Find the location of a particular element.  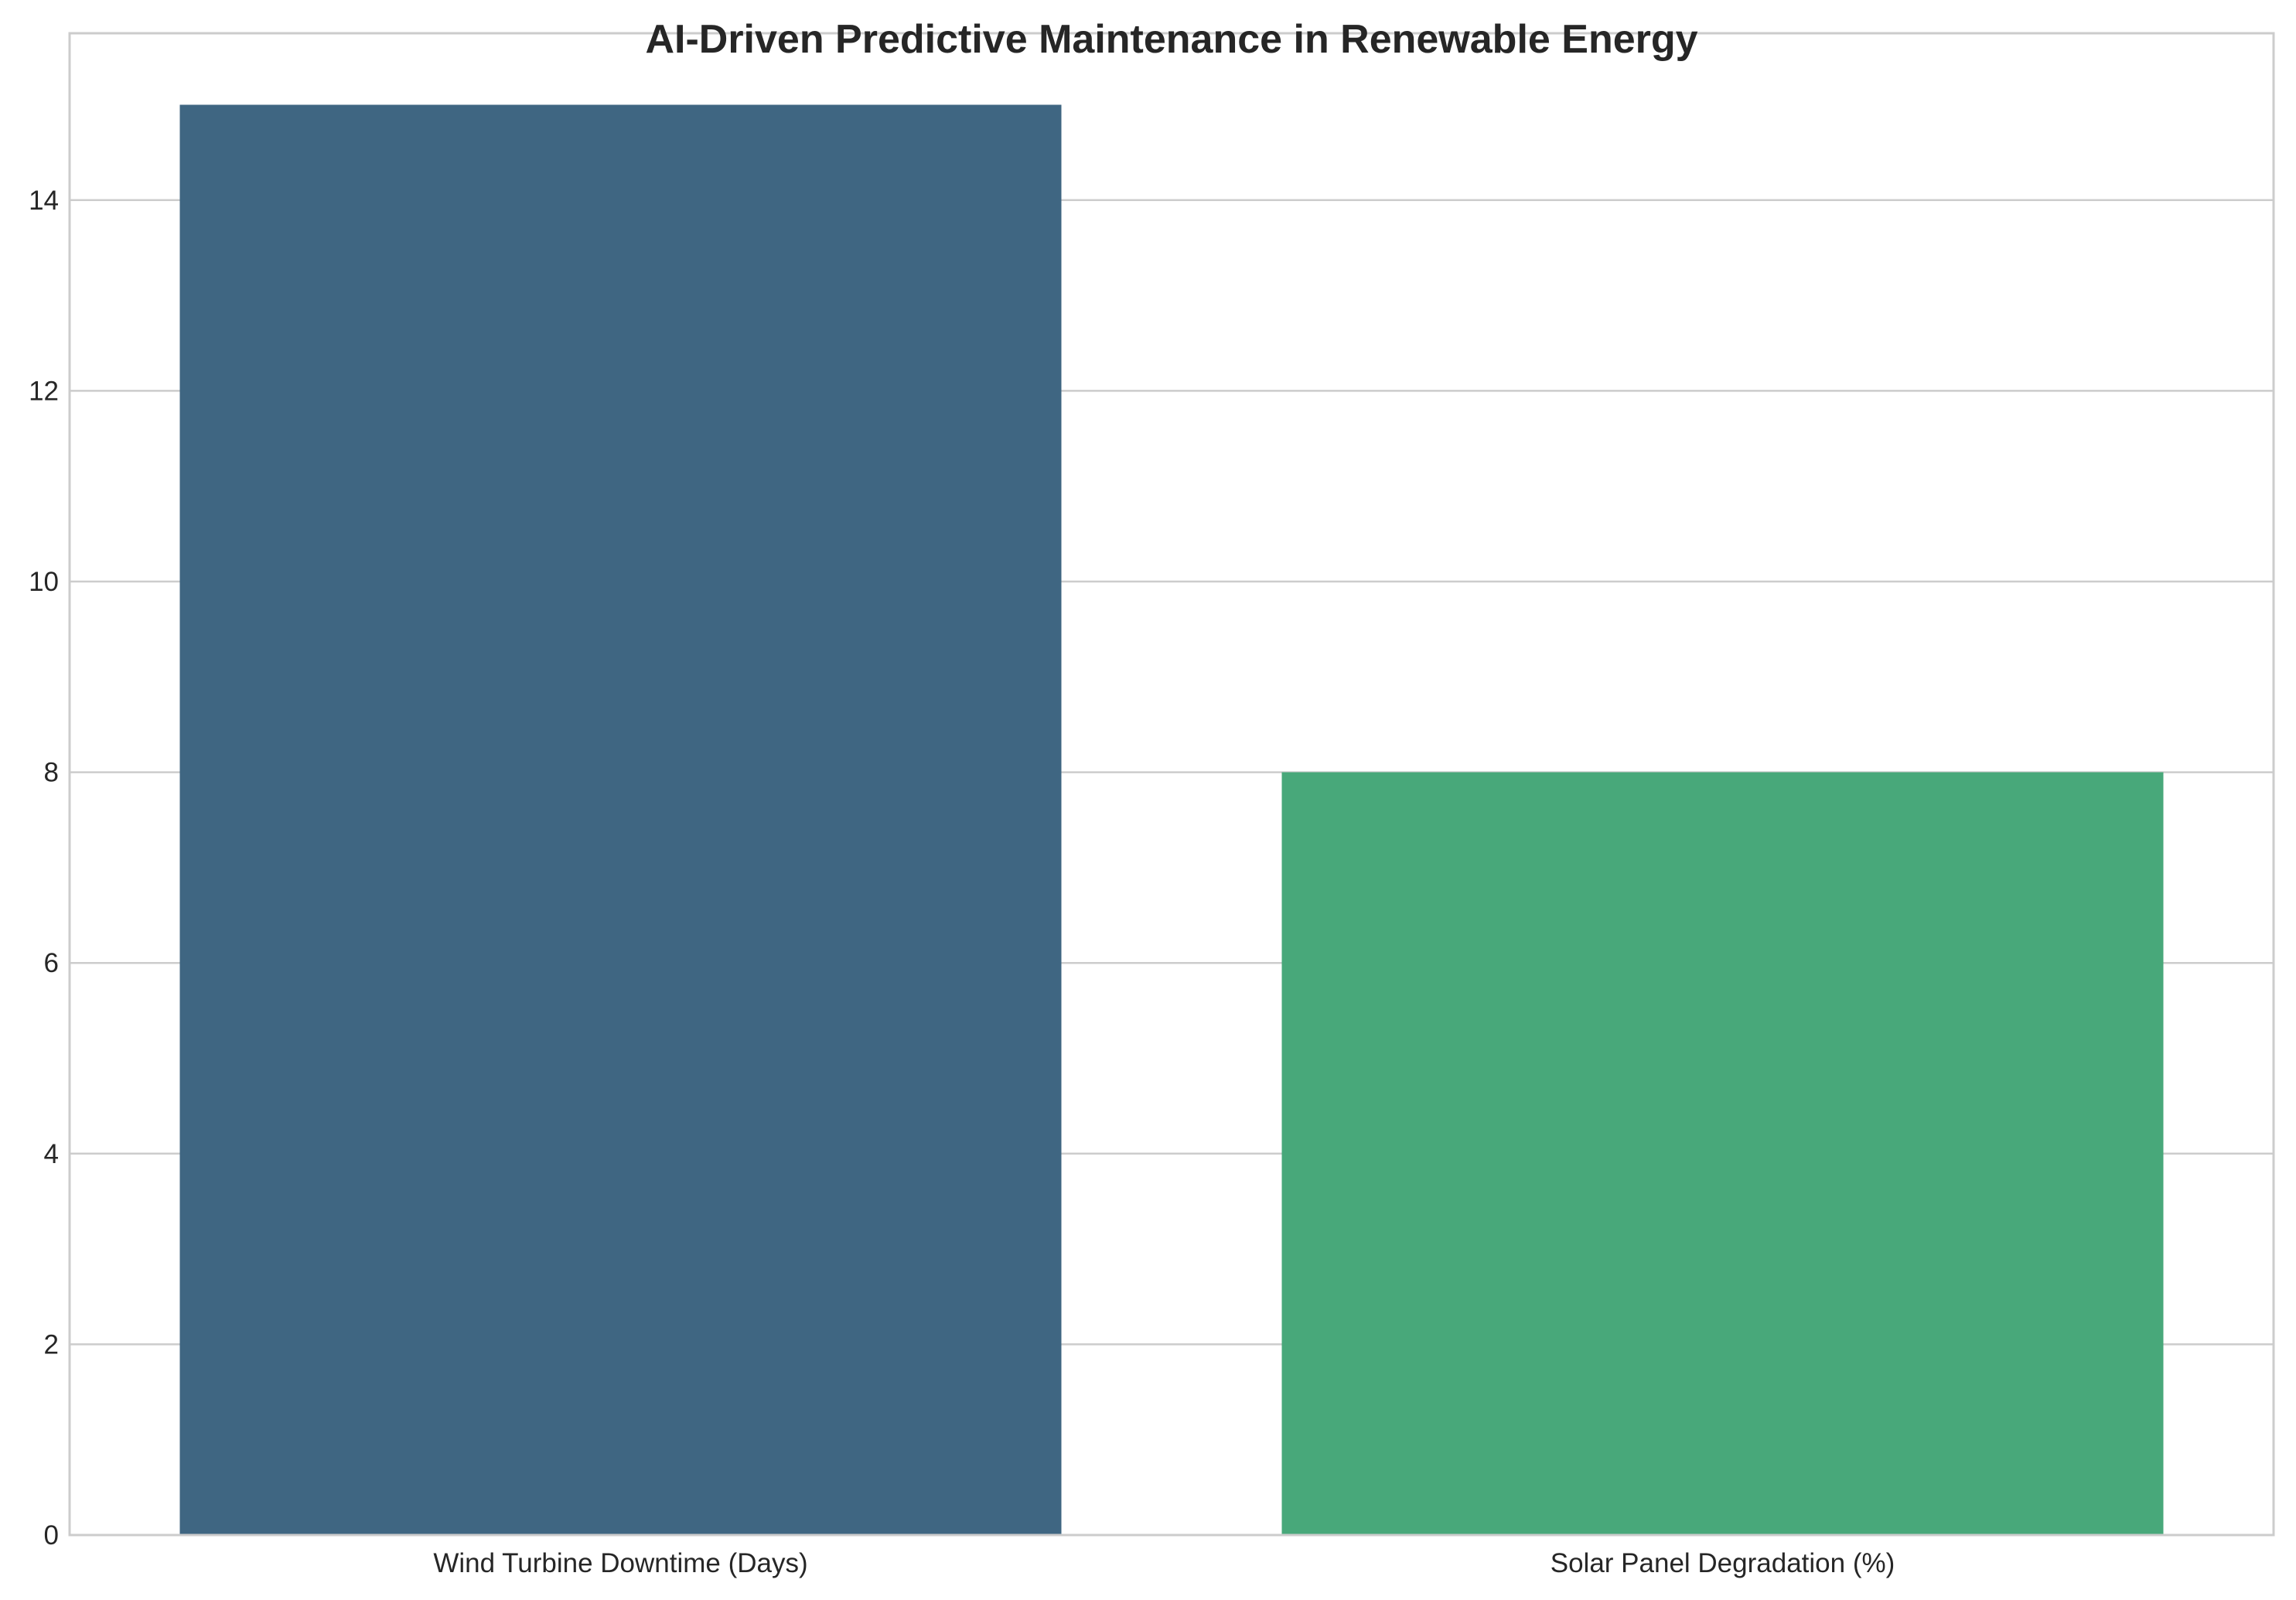

y-tick-label: 10 is located at coordinates (44, 582).